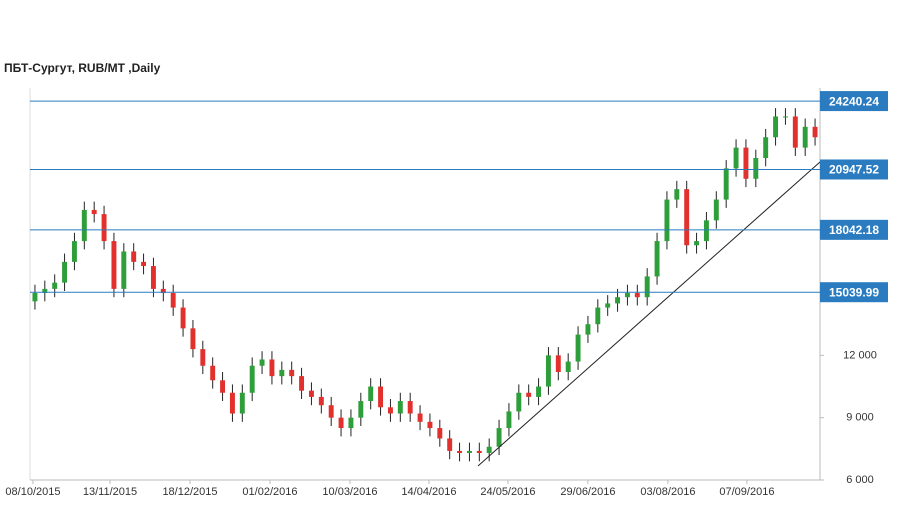 The height and width of the screenshot is (509, 909). I want to click on x-tick-label: 18/12/2015, so click(189, 492).